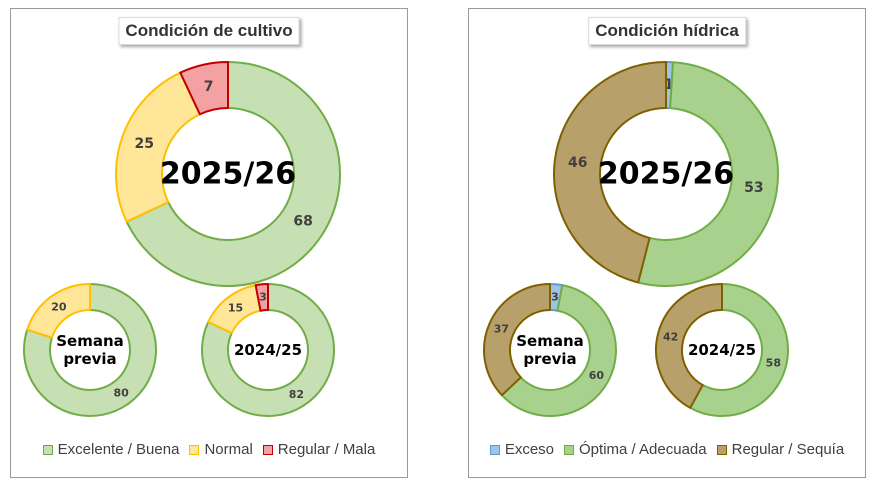 The image size is (878, 488). What do you see at coordinates (209, 31) in the screenshot?
I see `chart-title: Condición de cultivo` at bounding box center [209, 31].